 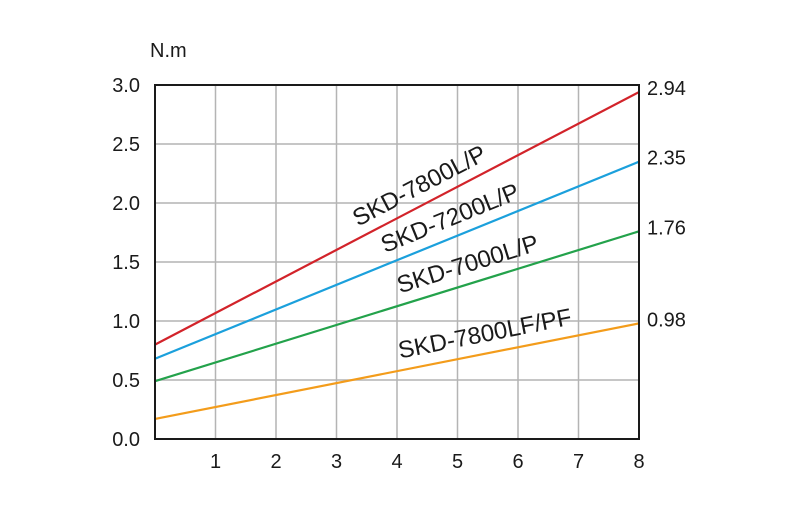 I want to click on end-value-label: 1.76, so click(x=666, y=228).